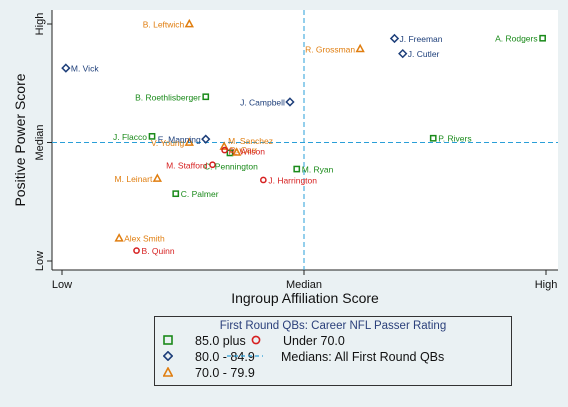 This screenshot has width=568, height=407. I want to click on legend-item-80-84: 80.0 - 84.9, so click(208, 357).